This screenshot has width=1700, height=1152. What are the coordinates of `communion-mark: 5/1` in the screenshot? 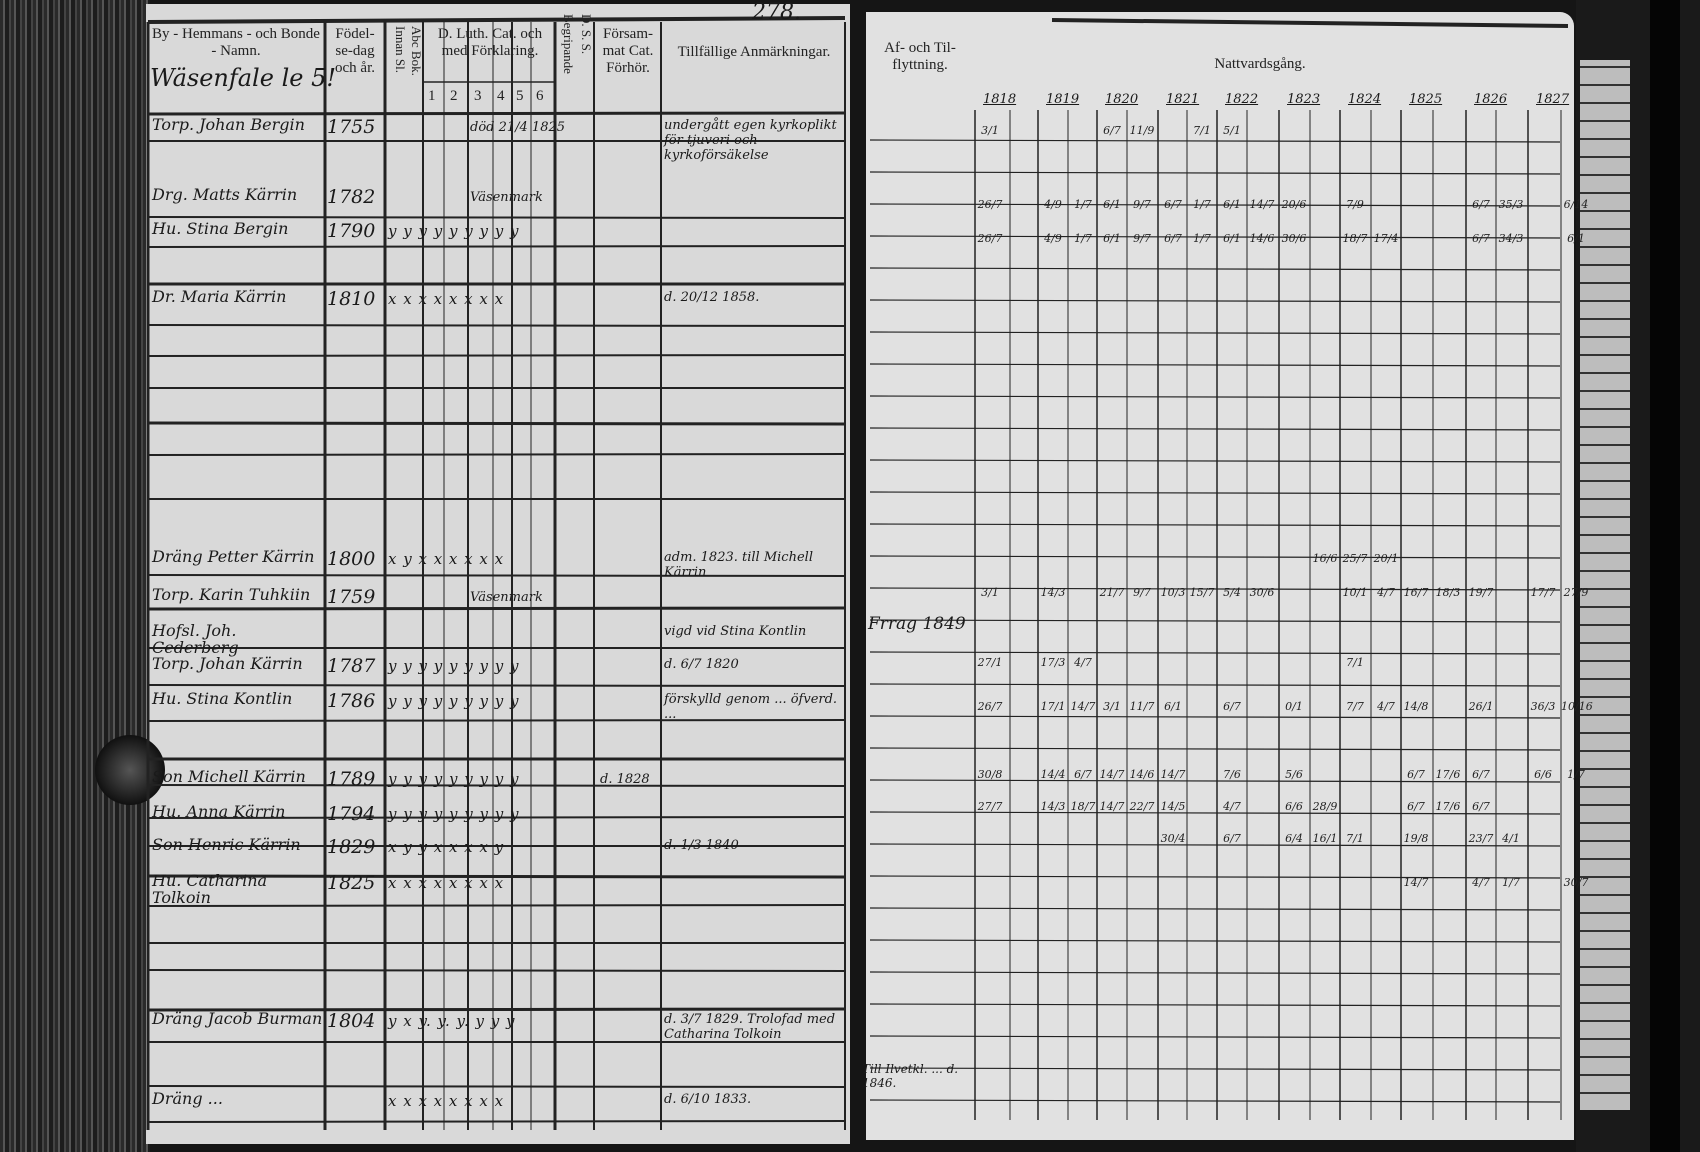 It's located at (1232, 130).